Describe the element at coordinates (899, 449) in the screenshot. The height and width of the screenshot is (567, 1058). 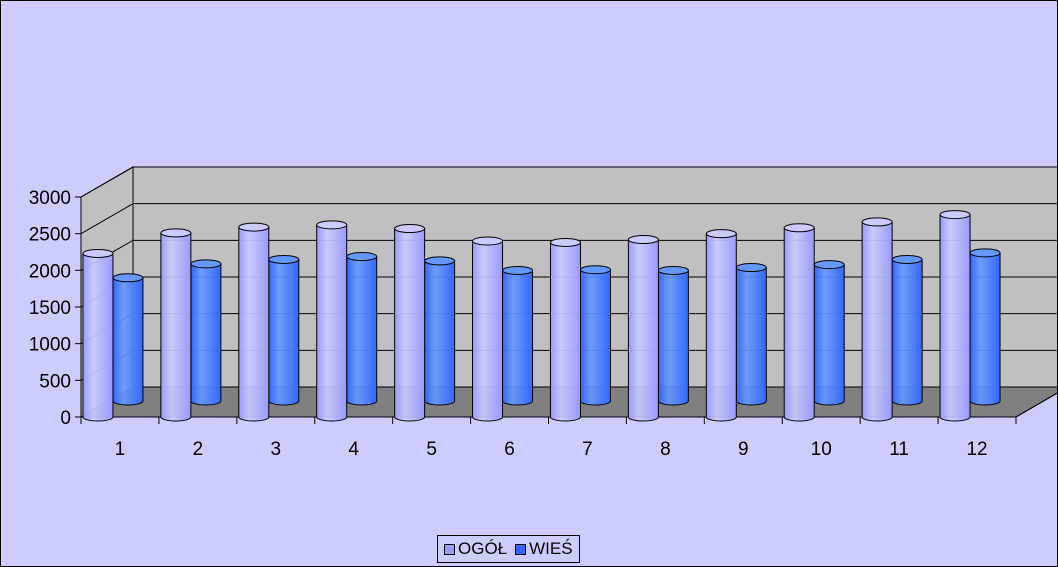
I see `x-tick-label: 11` at that location.